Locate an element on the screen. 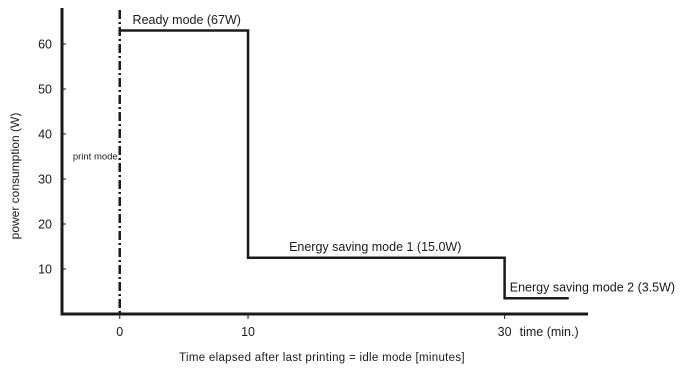 The width and height of the screenshot is (697, 374). y-tick-label: 10 is located at coordinates (45, 270).